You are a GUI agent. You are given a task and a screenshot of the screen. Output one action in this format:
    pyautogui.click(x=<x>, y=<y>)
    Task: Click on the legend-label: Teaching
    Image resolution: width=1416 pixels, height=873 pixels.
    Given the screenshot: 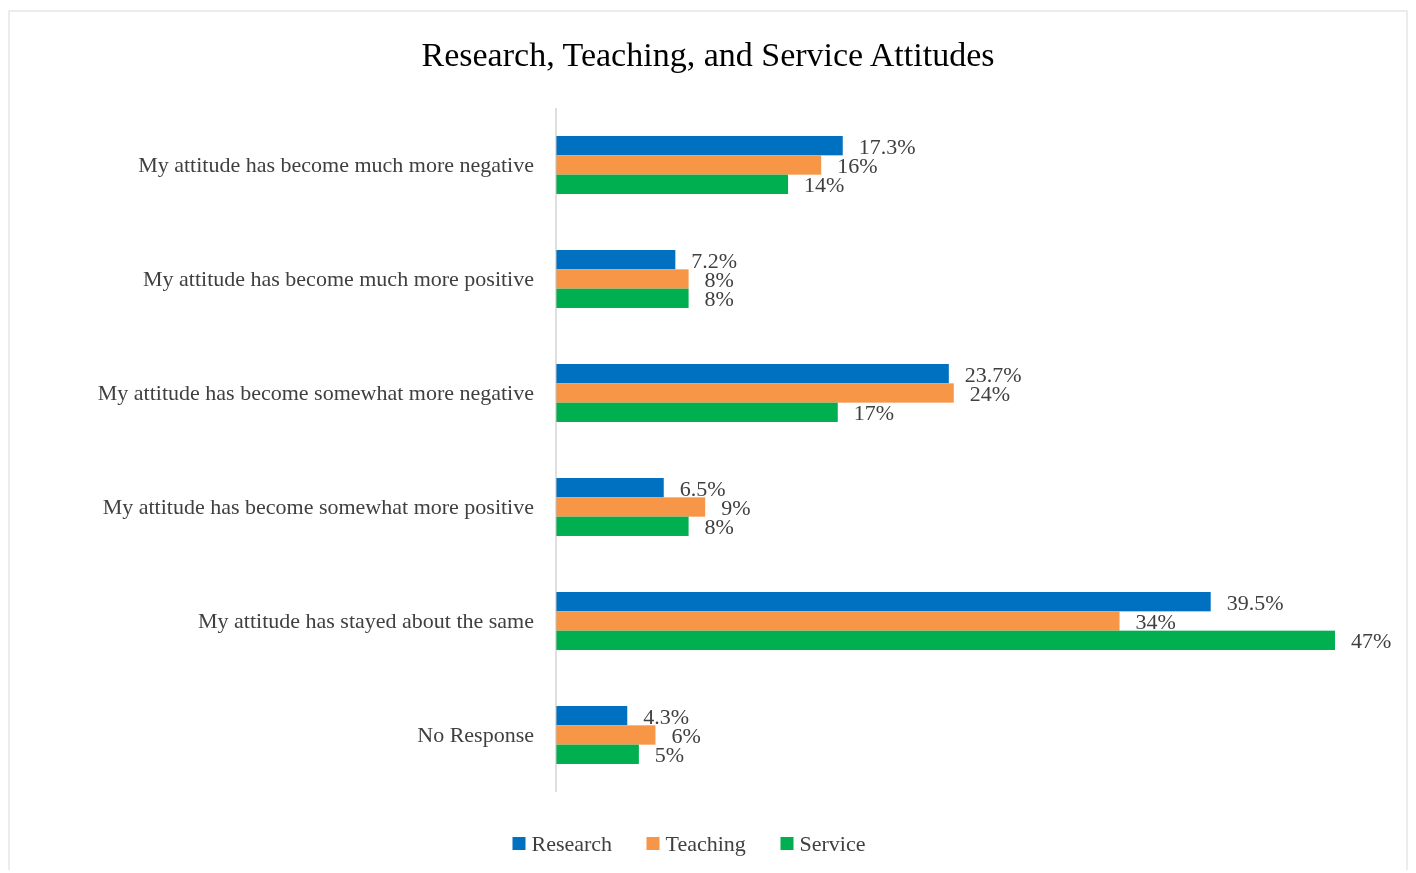 What is the action you would take?
    pyautogui.click(x=705, y=843)
    